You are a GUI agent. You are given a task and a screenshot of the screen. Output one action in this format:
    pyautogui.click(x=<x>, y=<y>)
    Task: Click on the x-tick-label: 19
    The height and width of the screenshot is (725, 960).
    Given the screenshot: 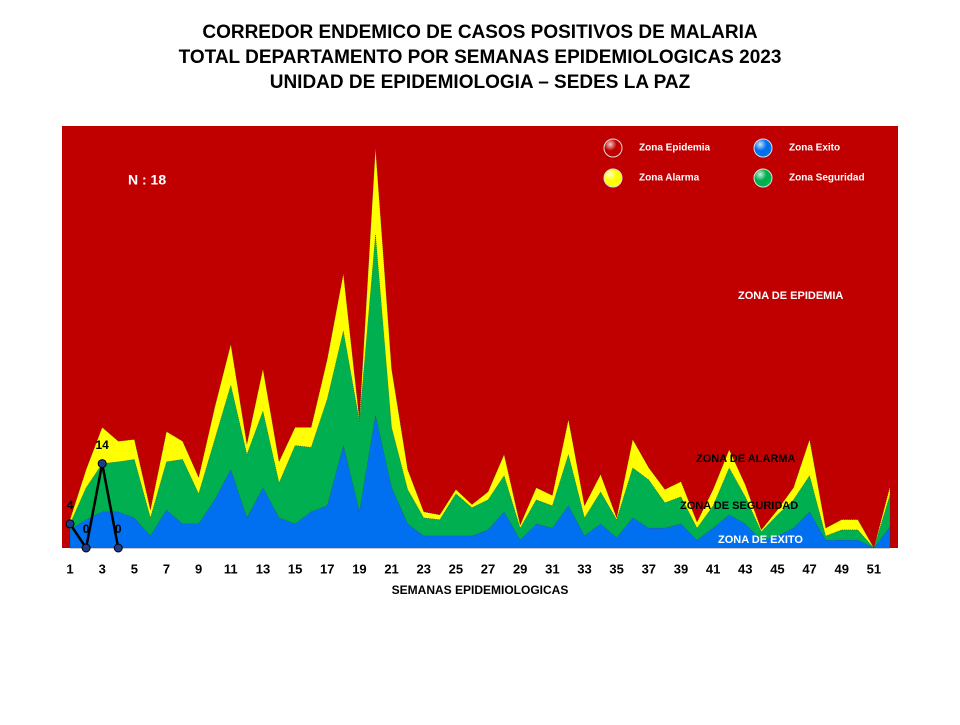 What is the action you would take?
    pyautogui.click(x=359, y=568)
    